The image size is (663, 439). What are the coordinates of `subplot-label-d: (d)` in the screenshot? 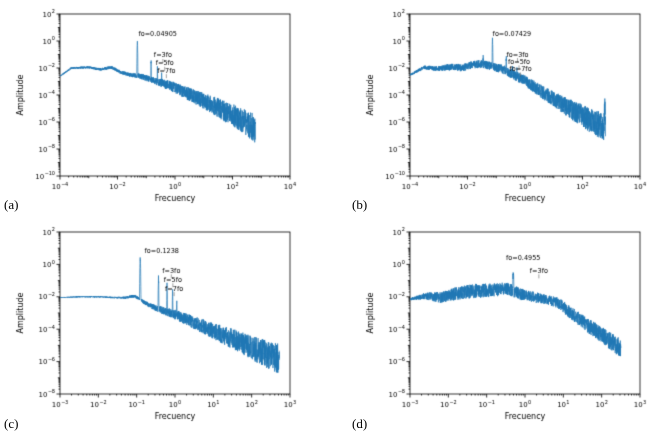 It's located at (360, 423).